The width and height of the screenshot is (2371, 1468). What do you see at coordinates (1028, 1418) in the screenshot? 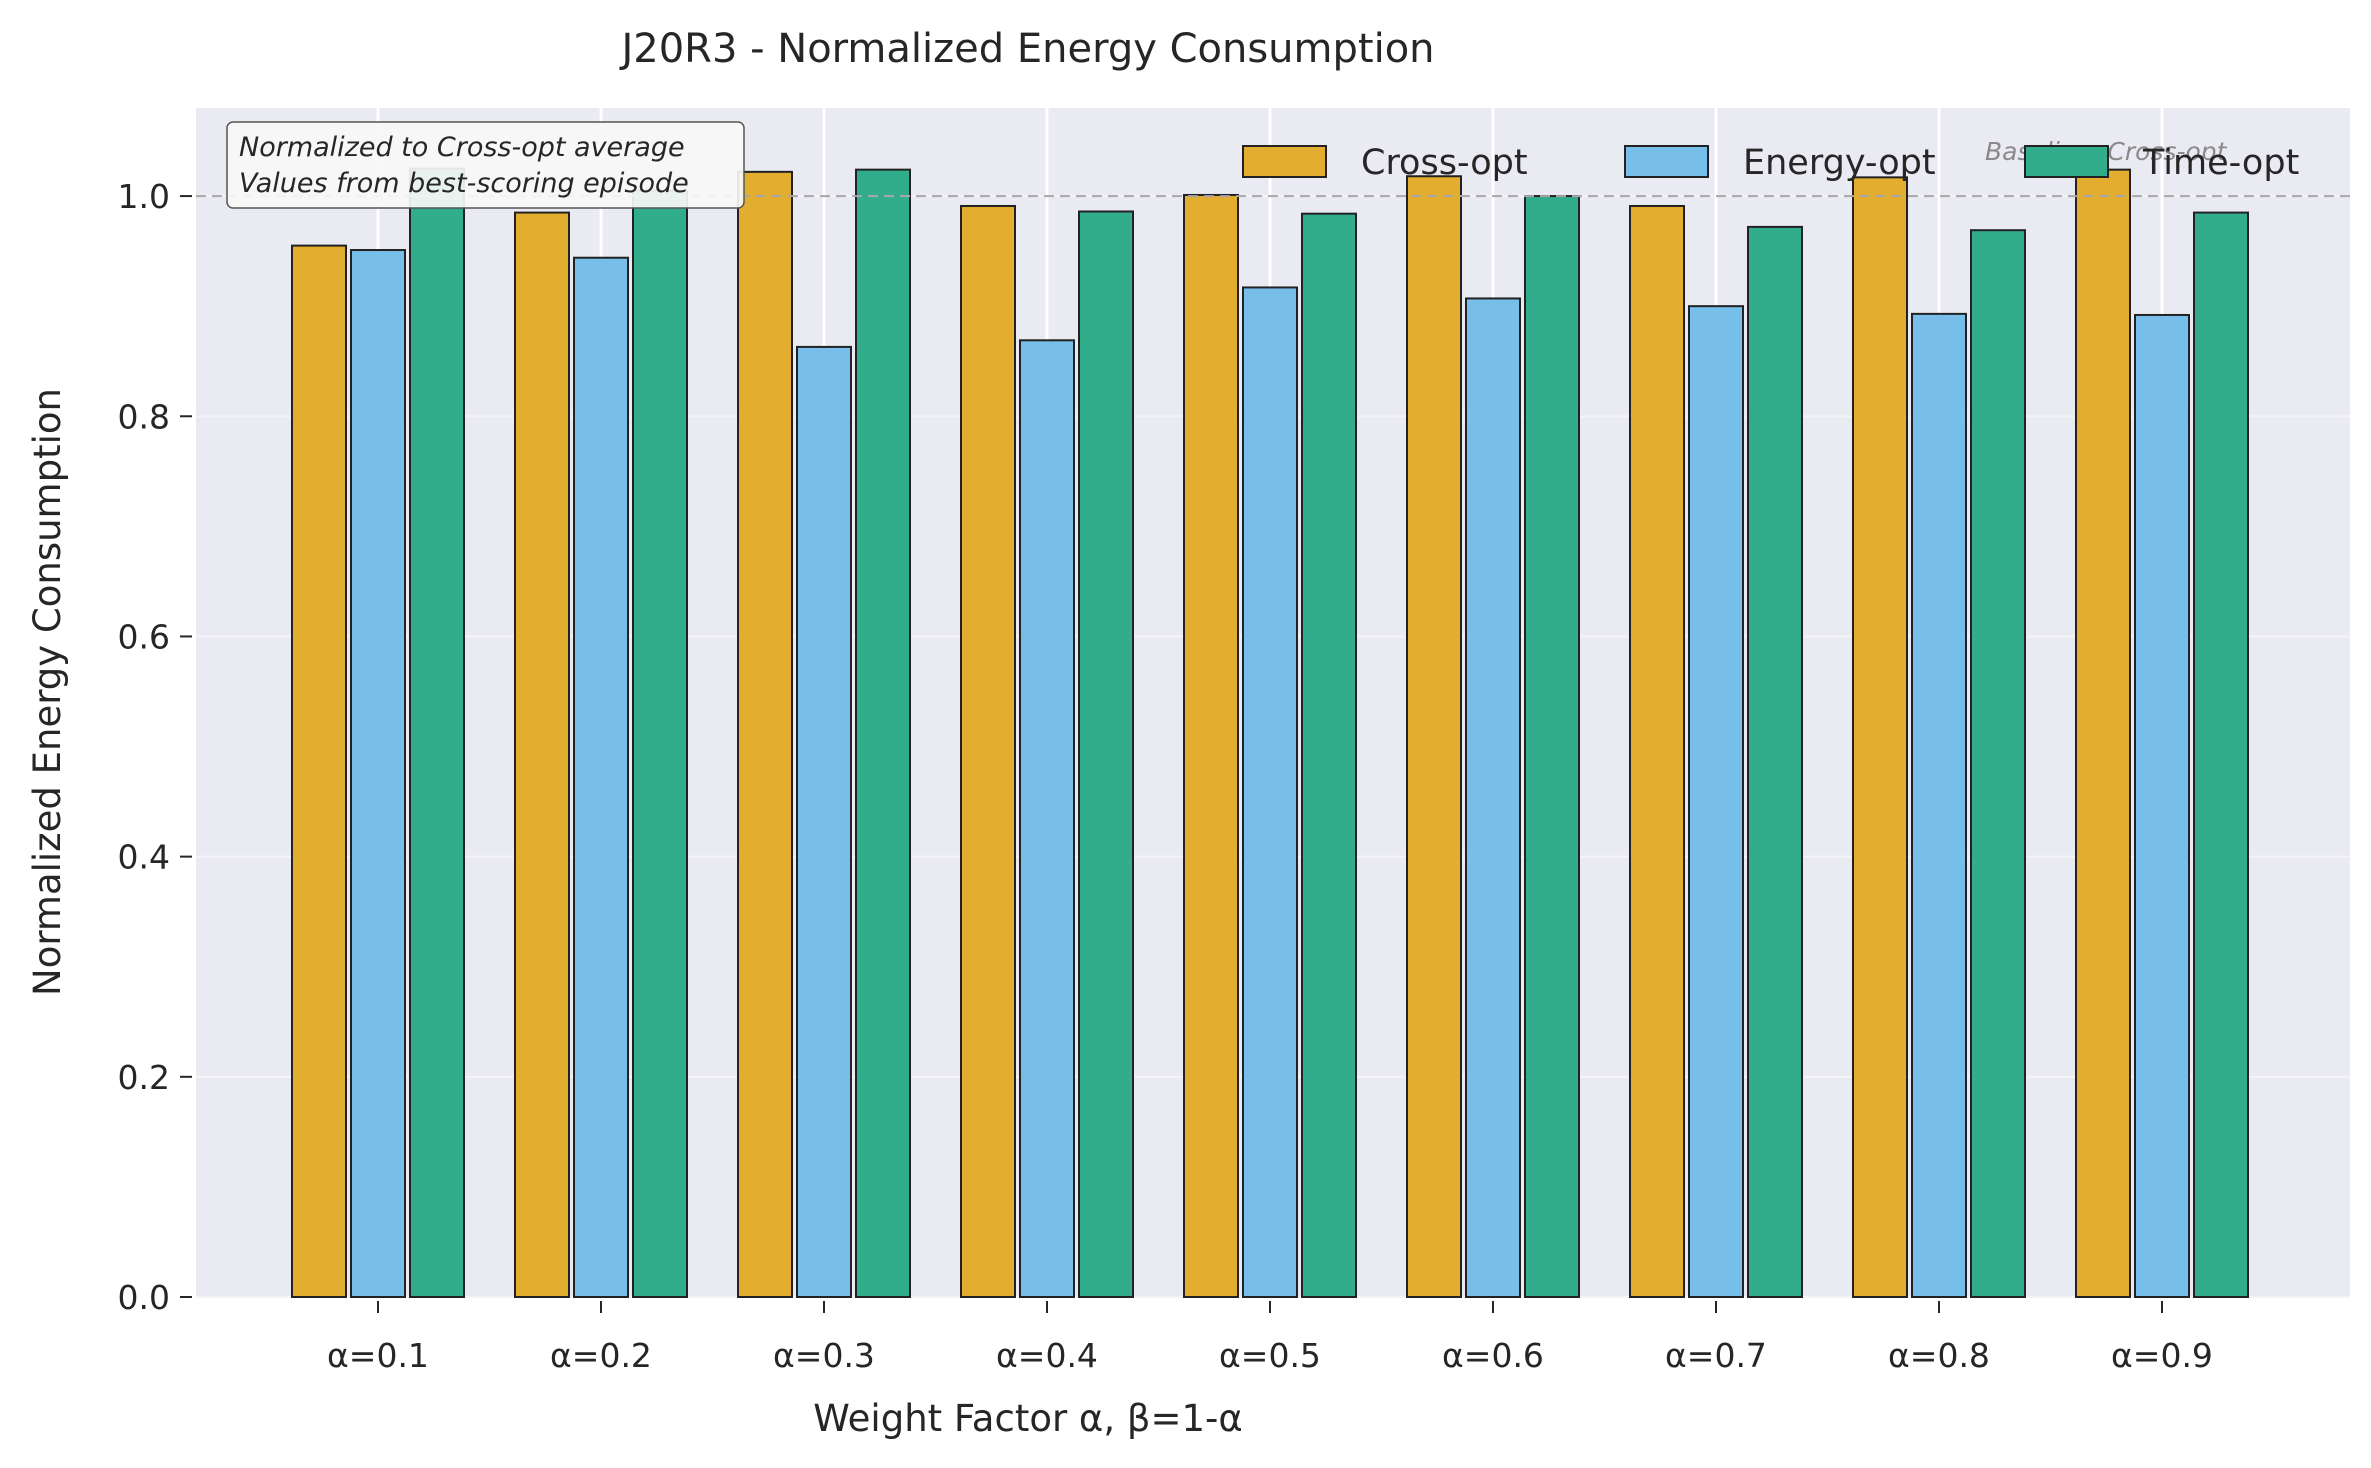
I see `x-axis-label: Weight Factor α, β=1-α` at bounding box center [1028, 1418].